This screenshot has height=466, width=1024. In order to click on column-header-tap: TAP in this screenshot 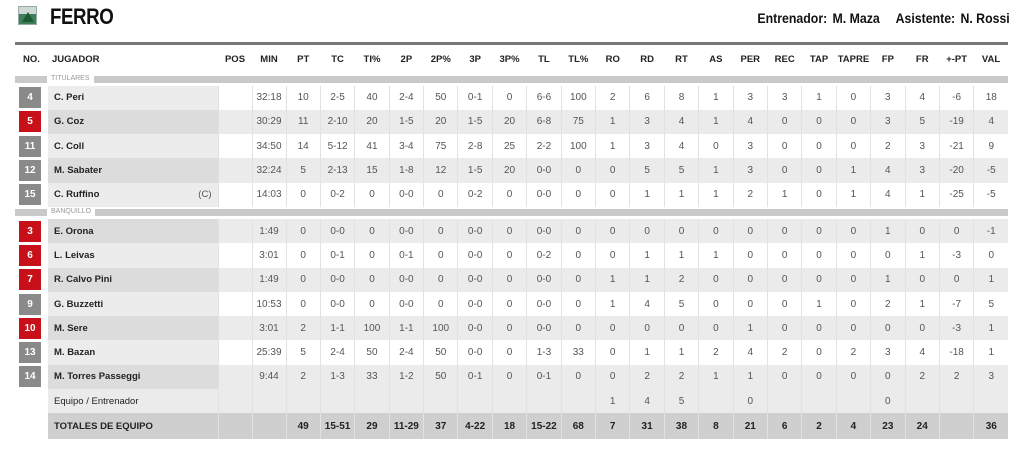, I will do `click(819, 58)`.